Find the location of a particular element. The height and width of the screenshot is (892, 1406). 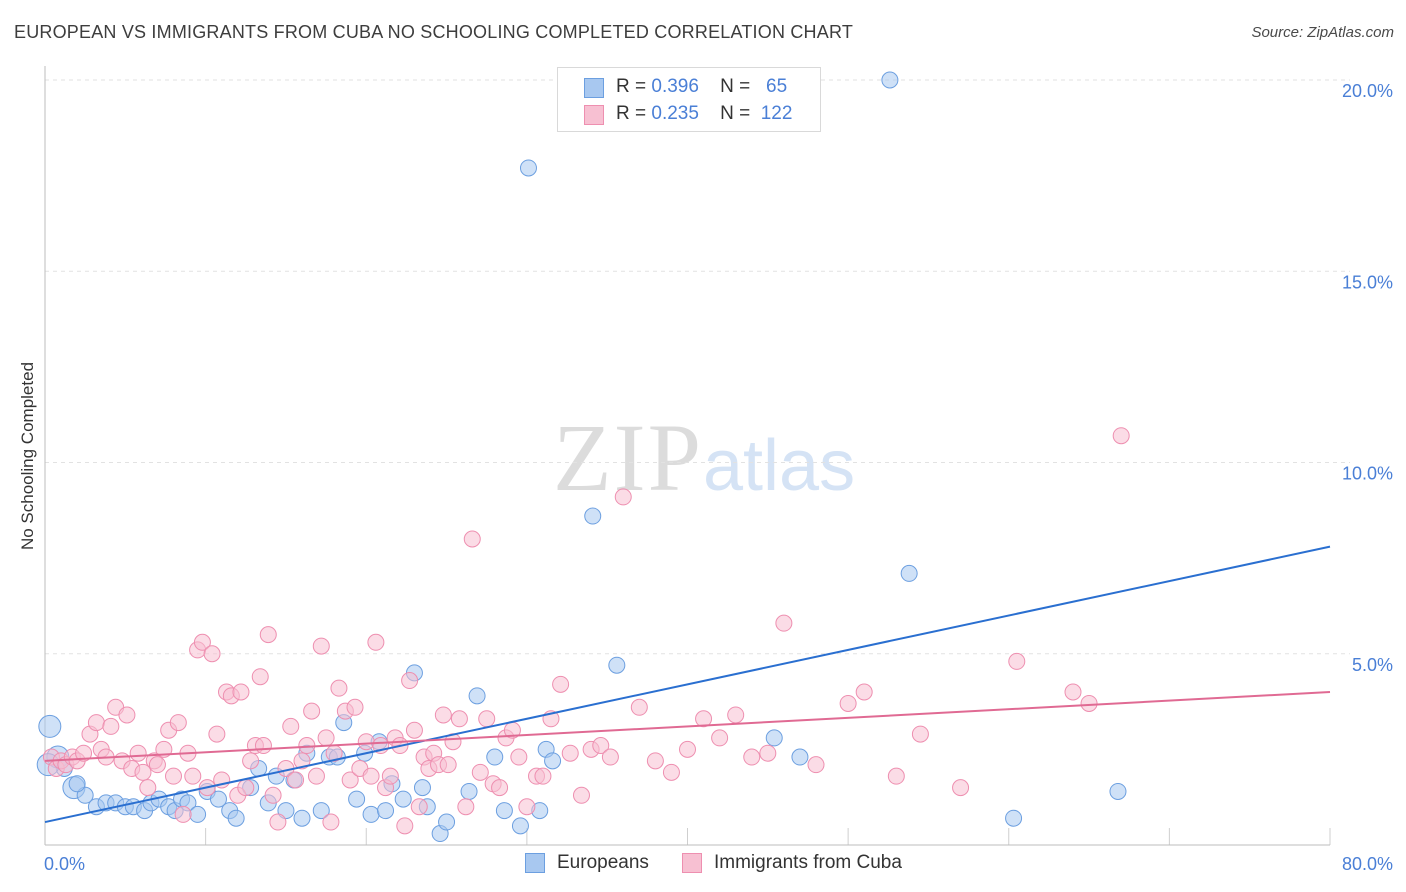

legend-n-value: 65 is located at coordinates (777, 86).